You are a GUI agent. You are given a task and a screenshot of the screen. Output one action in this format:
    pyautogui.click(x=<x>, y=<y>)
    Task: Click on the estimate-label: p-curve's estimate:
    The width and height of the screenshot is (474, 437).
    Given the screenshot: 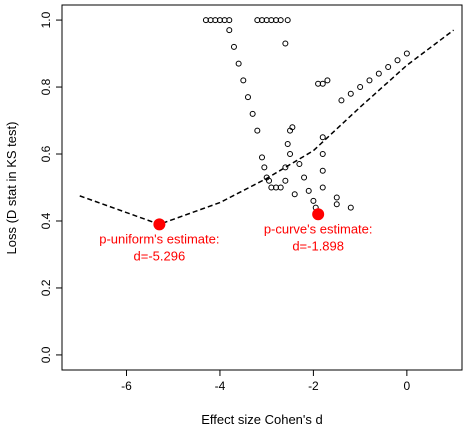 What is the action you would take?
    pyautogui.click(x=318, y=228)
    